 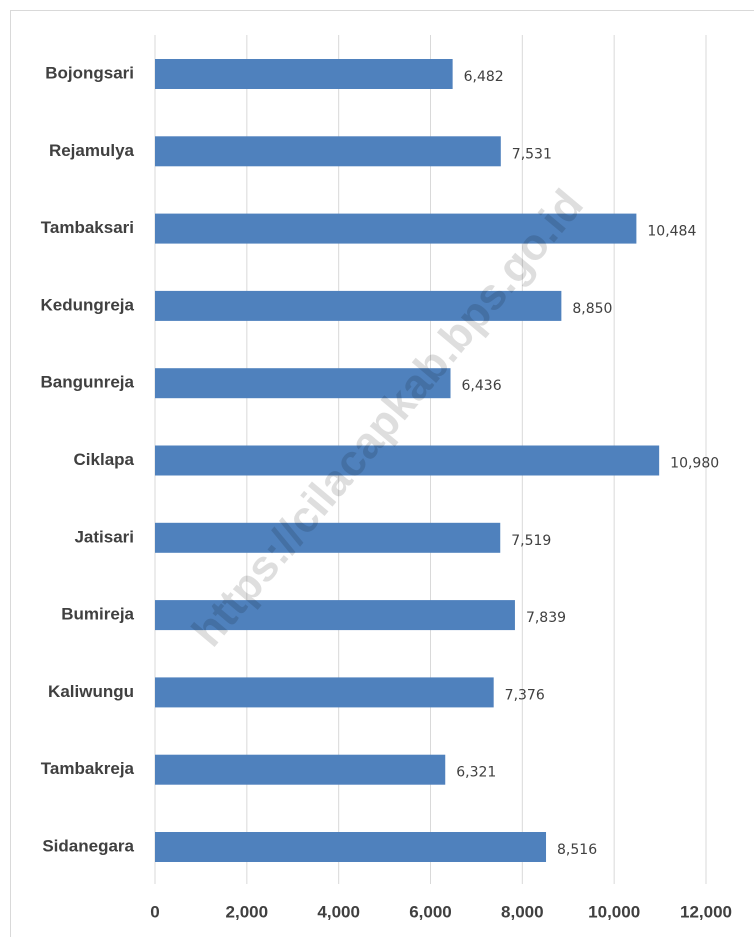 I want to click on data-label: 7,519, so click(x=531, y=541).